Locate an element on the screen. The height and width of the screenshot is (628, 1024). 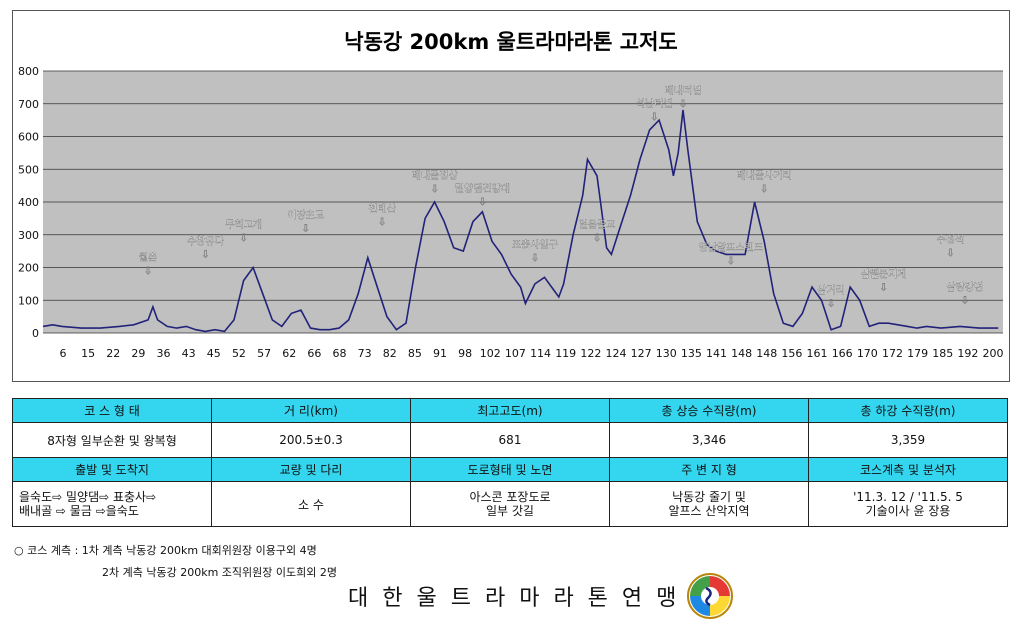
header-road-surface: 도로형태 및 노면 is located at coordinates (510, 469).